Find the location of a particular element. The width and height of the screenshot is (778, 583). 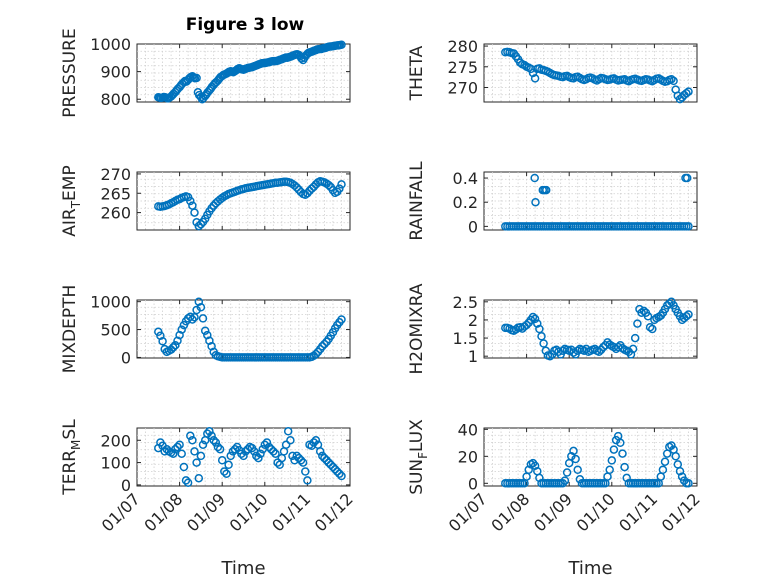

y-tick-label: 265 is located at coordinates (115, 193).